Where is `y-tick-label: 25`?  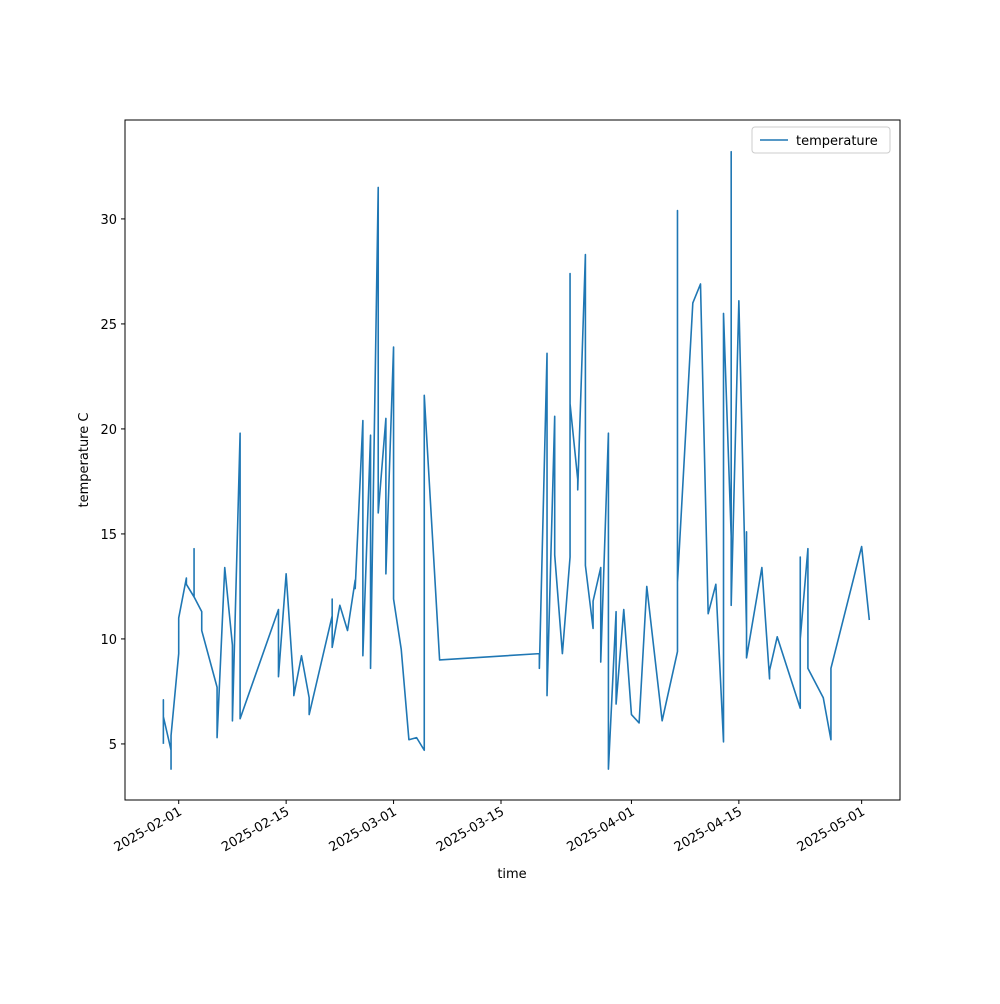
y-tick-label: 25 is located at coordinates (108, 325).